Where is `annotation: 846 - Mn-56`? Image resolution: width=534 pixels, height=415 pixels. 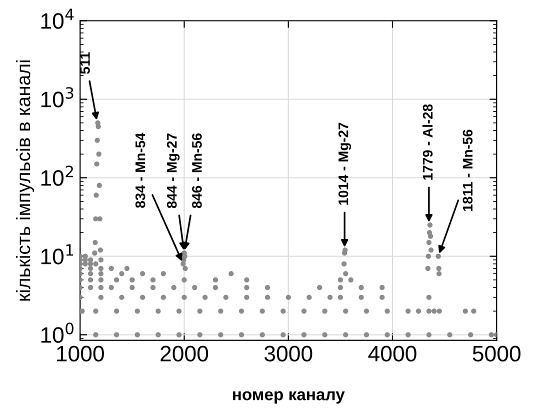 annotation: 846 - Mn-56 is located at coordinates (197, 170).